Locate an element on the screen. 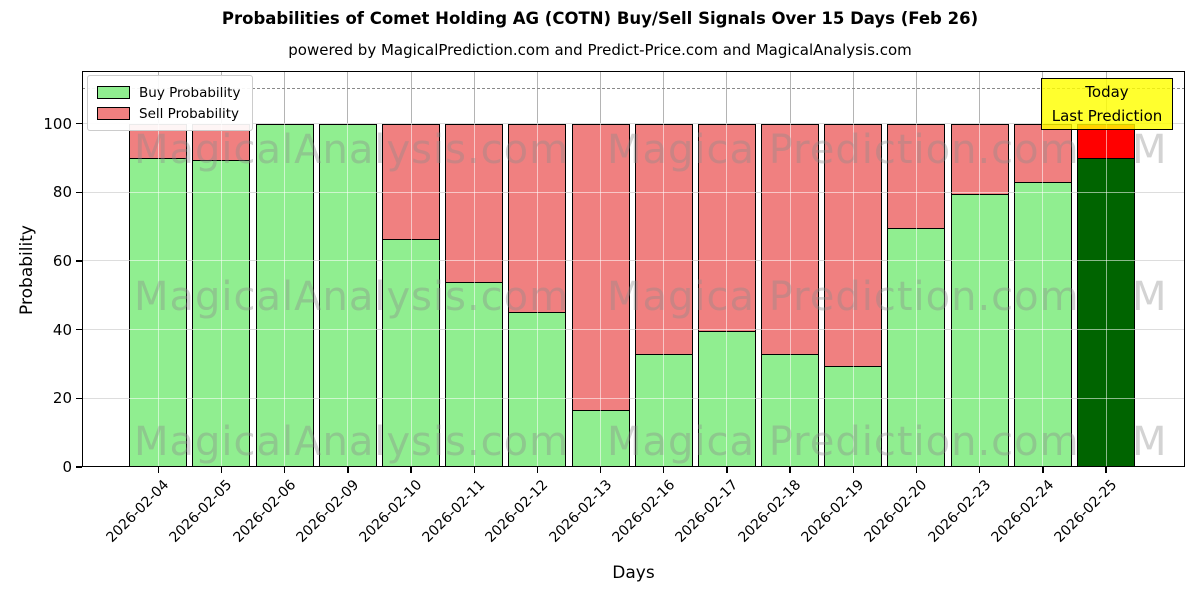 The image size is (1200, 600). sell-swatch-icon is located at coordinates (113, 113).